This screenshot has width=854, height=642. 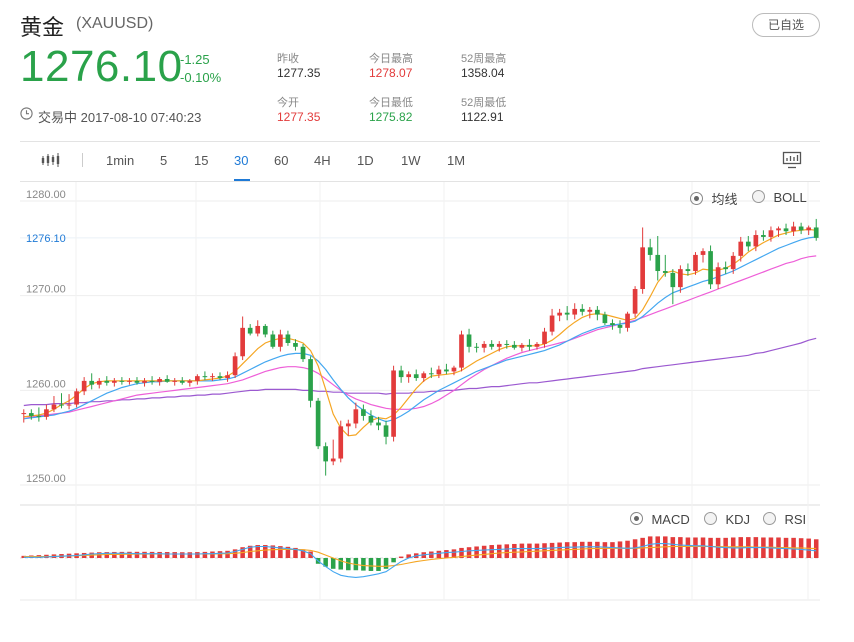 What do you see at coordinates (299, 117) in the screenshot?
I see `stat-open-value: 1277.35` at bounding box center [299, 117].